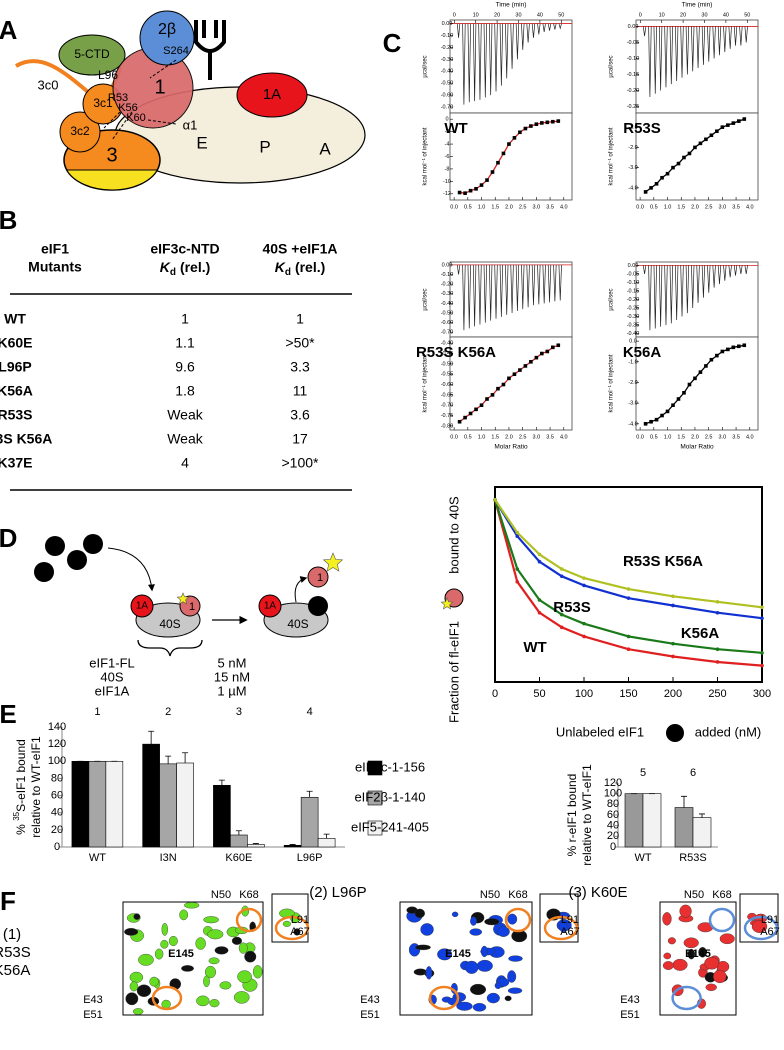 Image resolution: width=784 pixels, height=1050 pixels. What do you see at coordinates (447, 24) in the screenshot?
I see `y-tick-label: 0.00` at bounding box center [447, 24].